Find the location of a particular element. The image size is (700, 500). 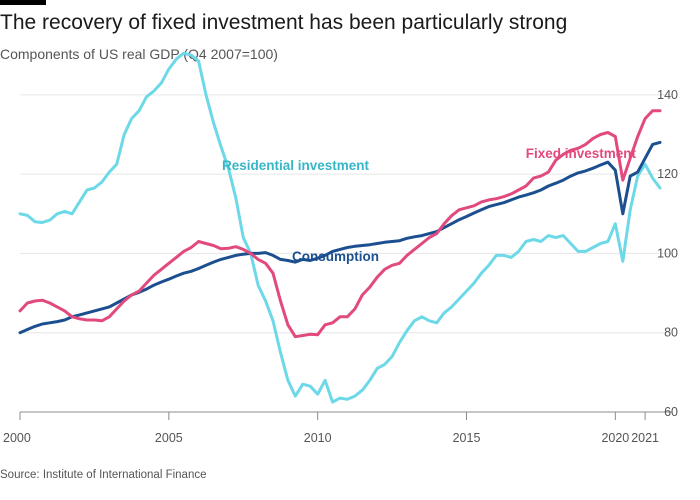

x-axis: 2000 2005 2010 2015 2020 2021 is located at coordinates (331, 428).